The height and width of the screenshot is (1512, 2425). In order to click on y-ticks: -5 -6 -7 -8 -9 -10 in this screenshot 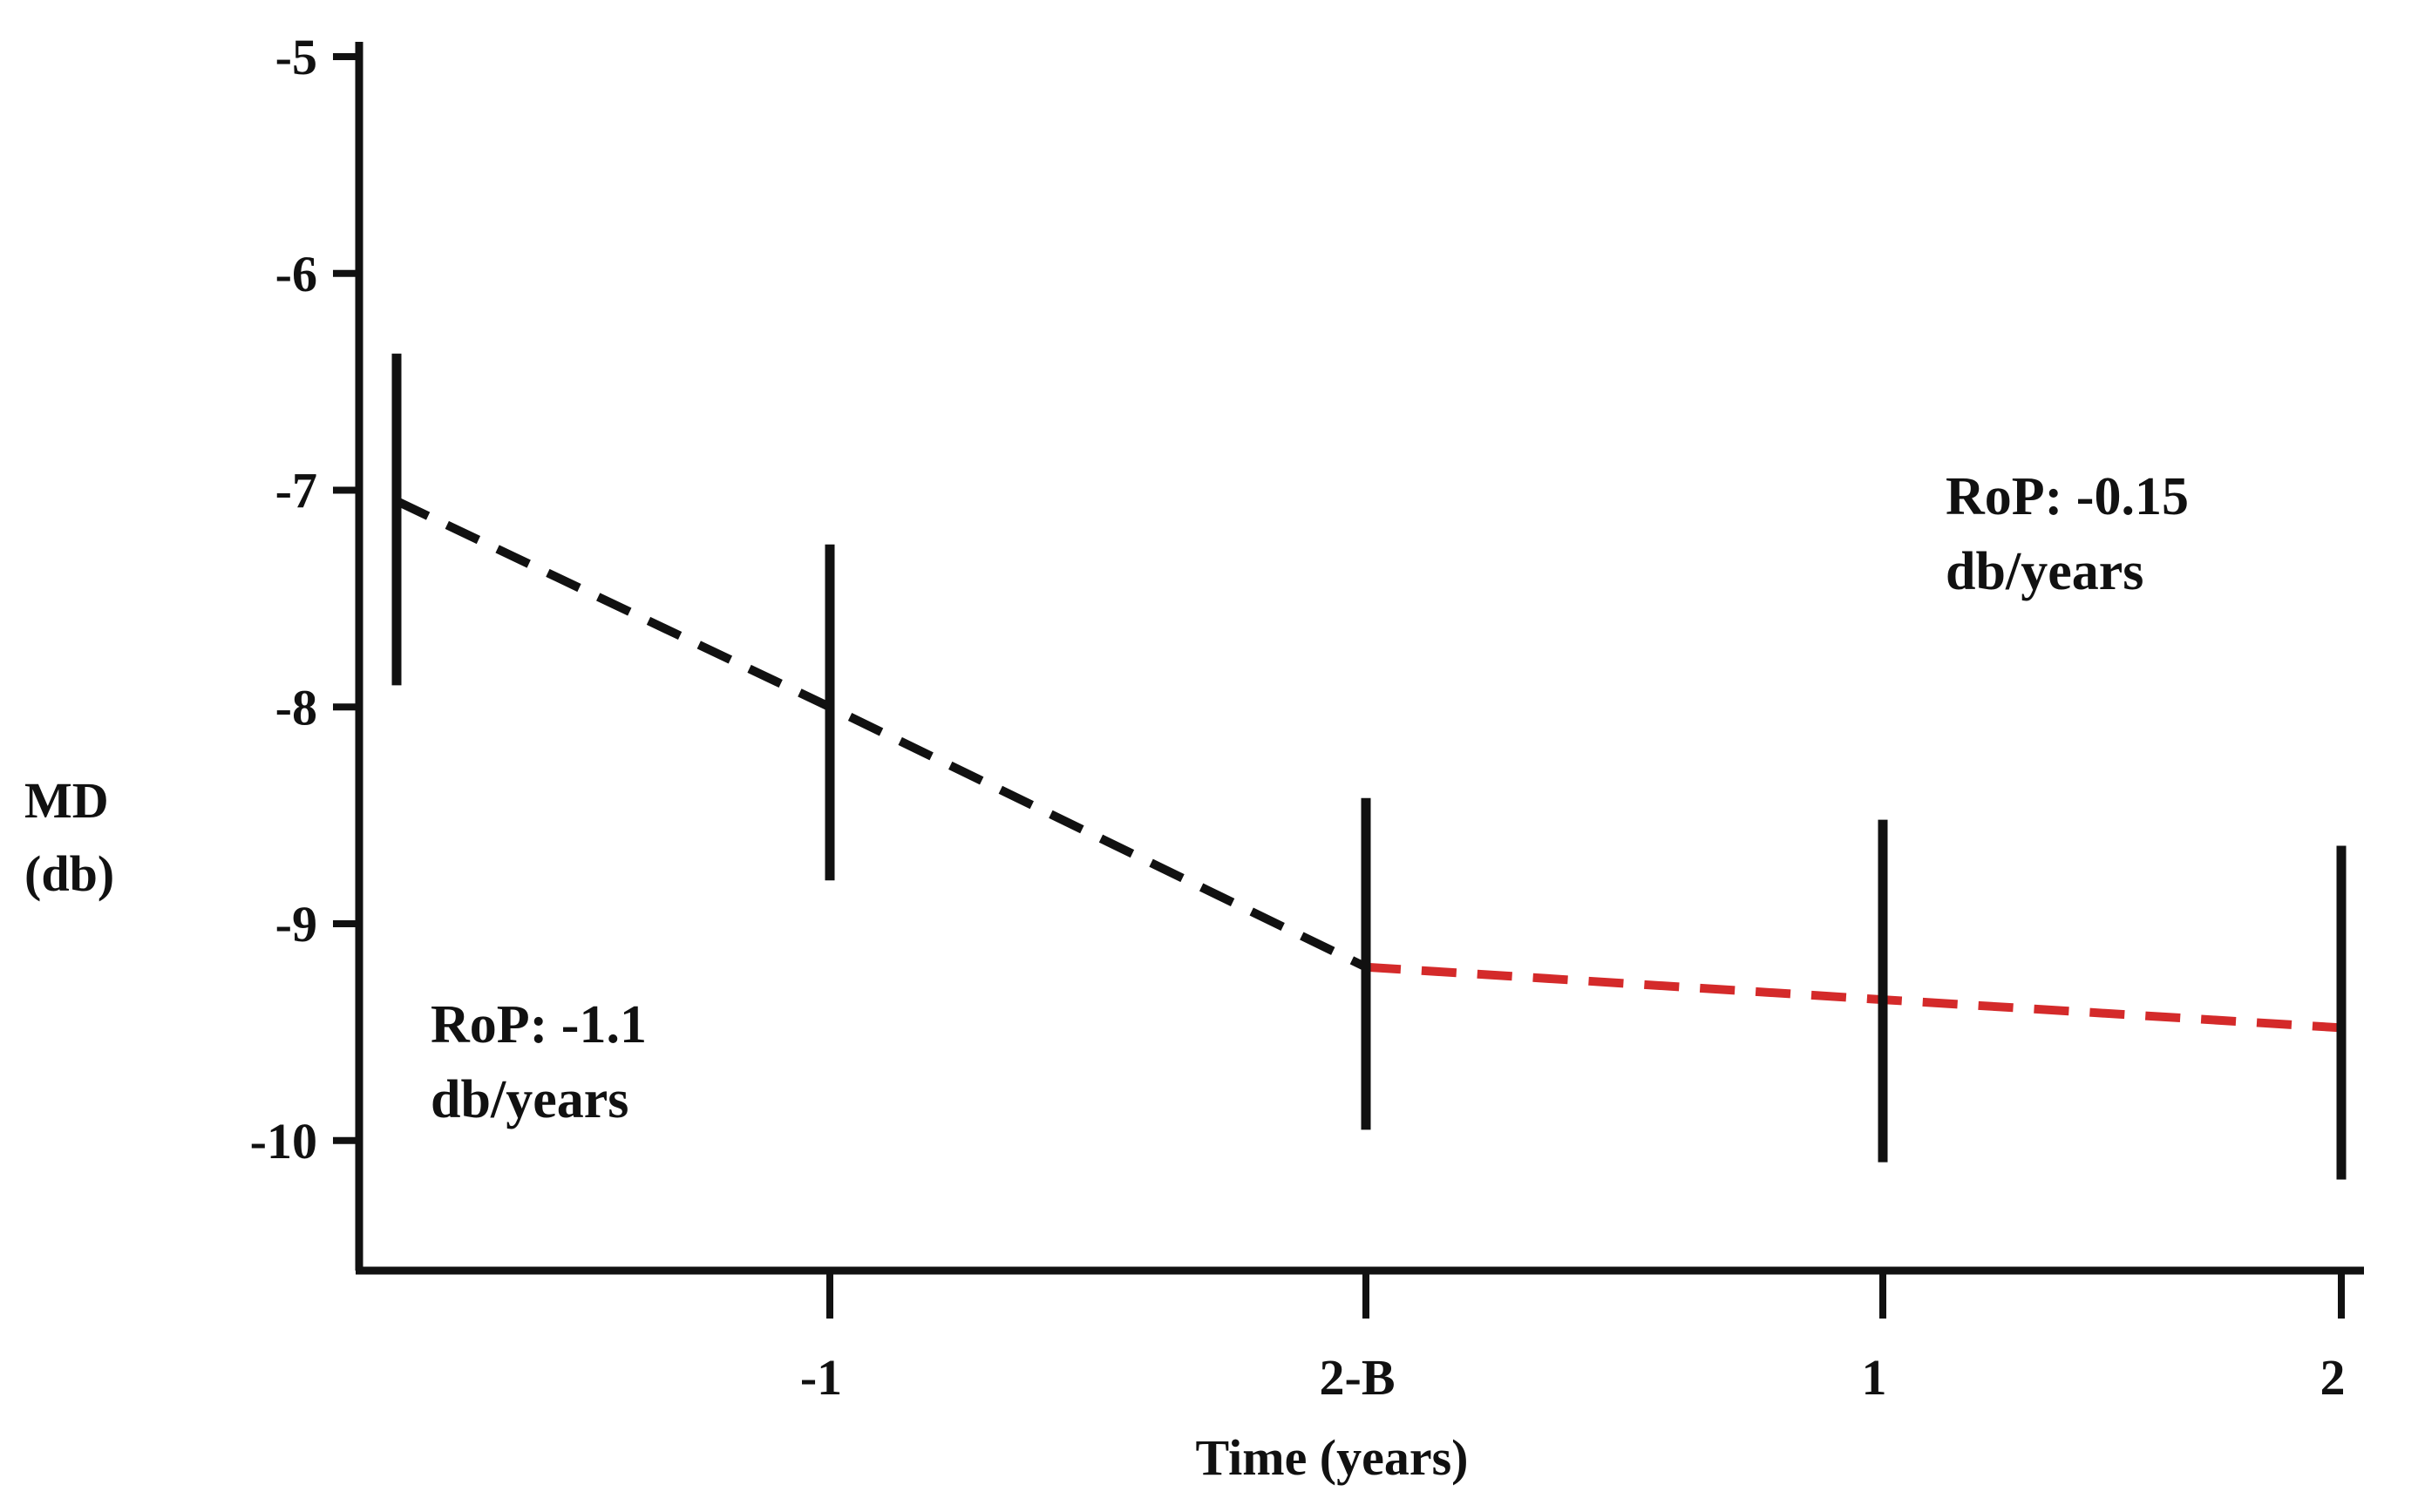, I will do `click(304, 599)`.